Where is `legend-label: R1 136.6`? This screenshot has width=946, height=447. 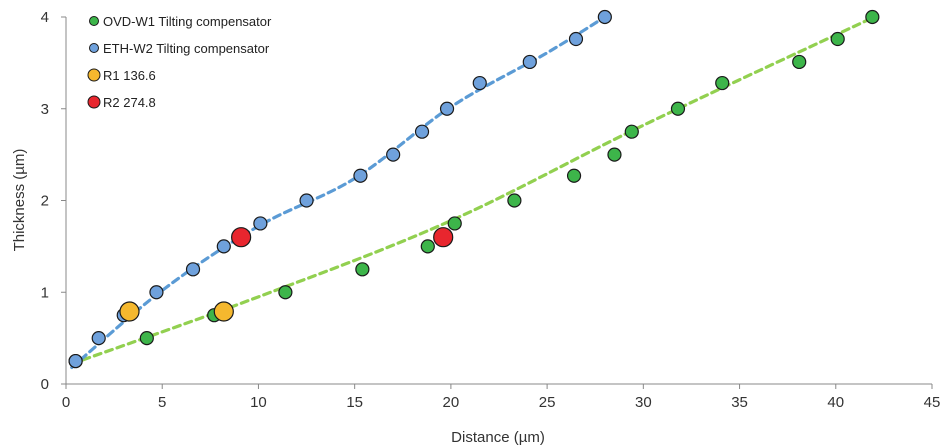
legend-label: R1 136.6 is located at coordinates (129, 75).